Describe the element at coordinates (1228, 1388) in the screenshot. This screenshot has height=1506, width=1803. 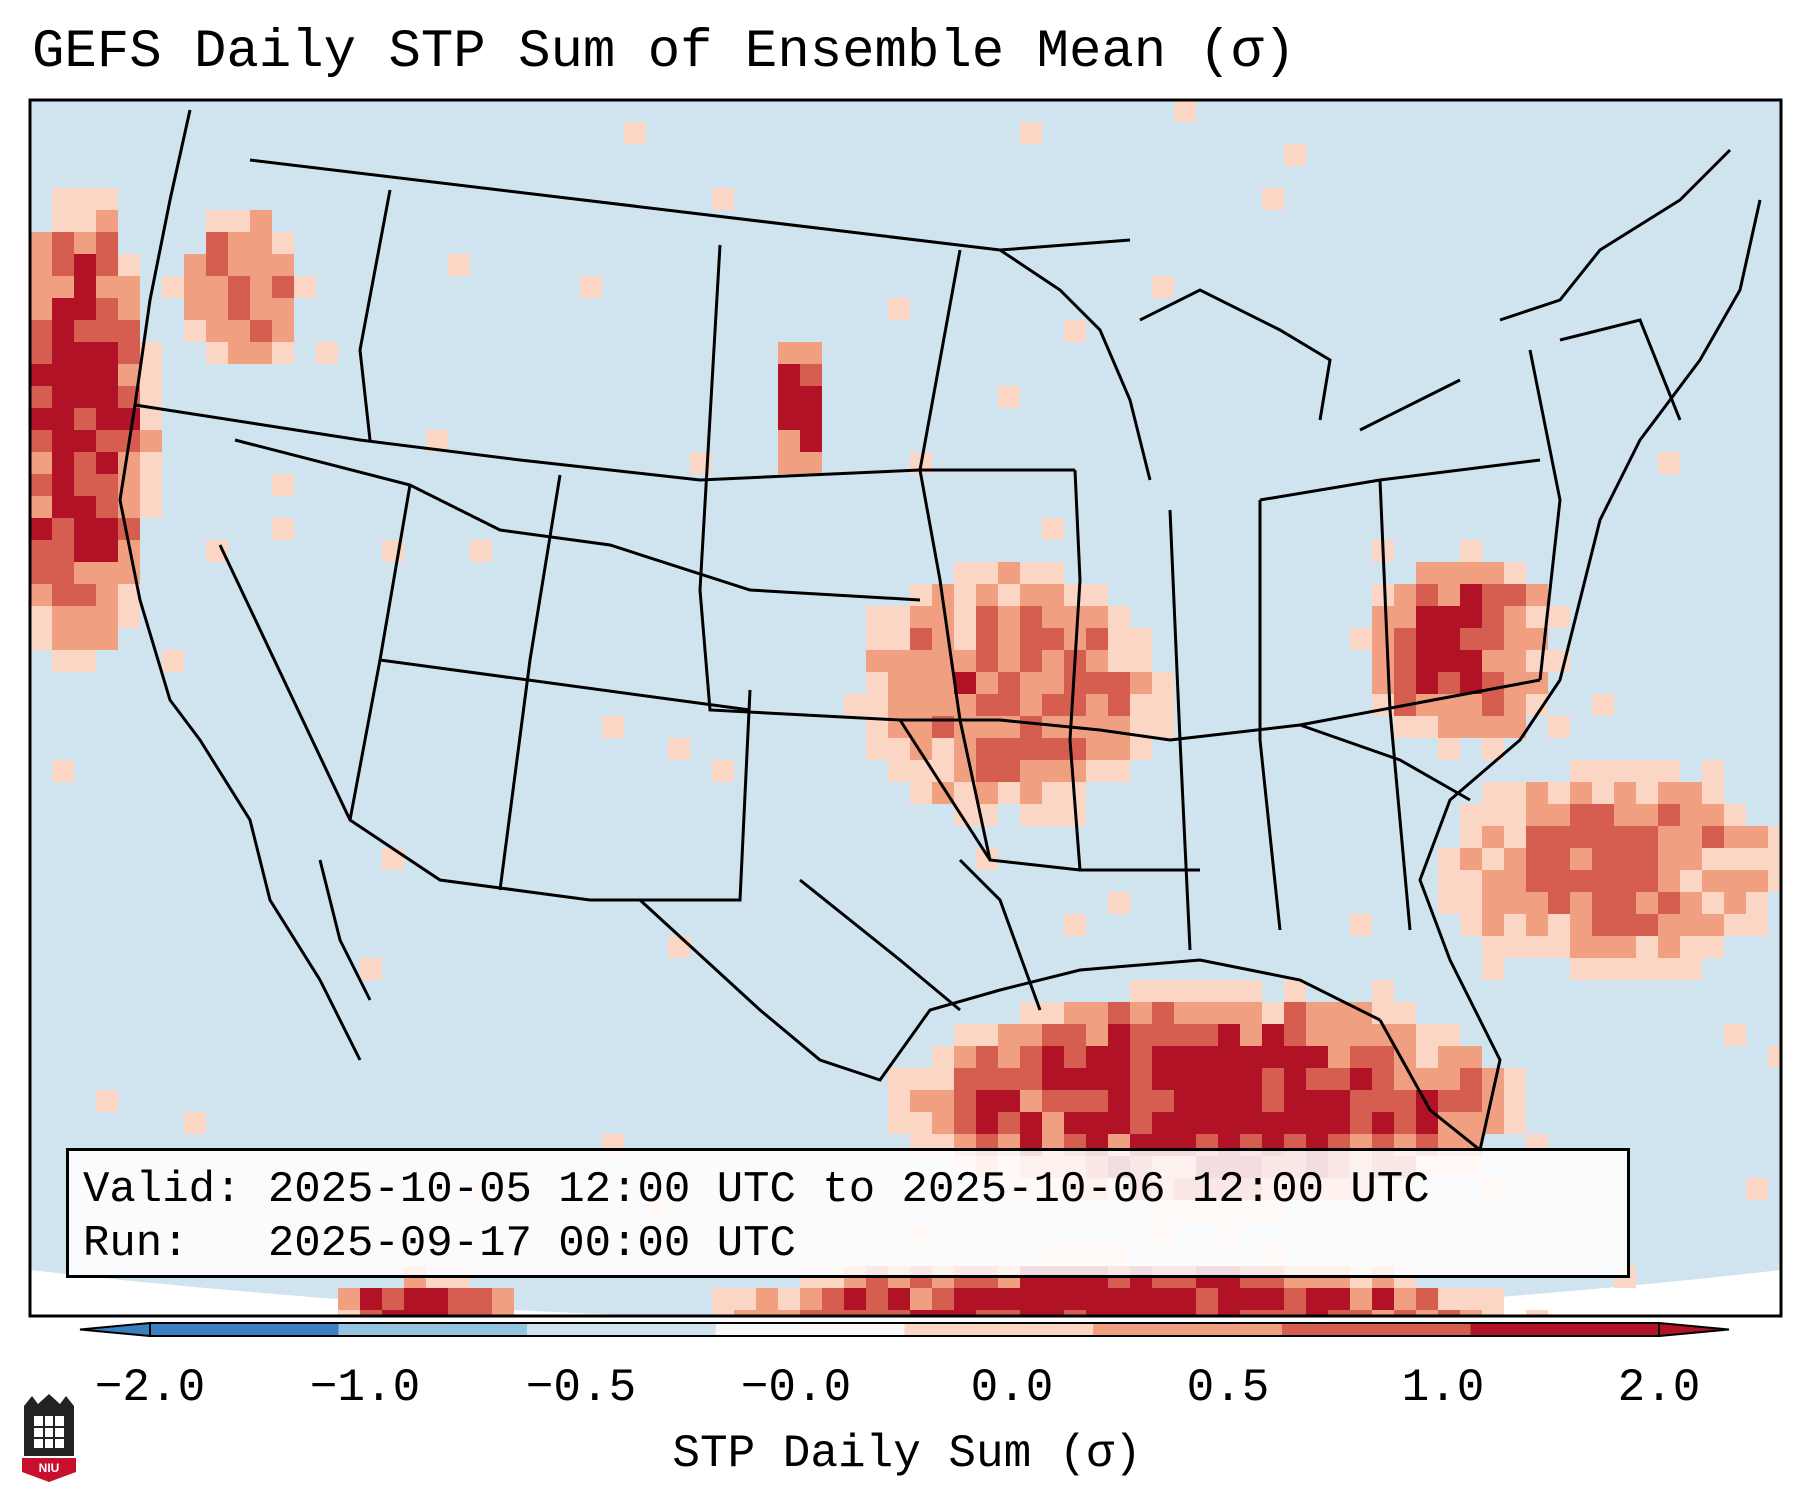
I see `colorbar-tick-label: 0.5` at that location.